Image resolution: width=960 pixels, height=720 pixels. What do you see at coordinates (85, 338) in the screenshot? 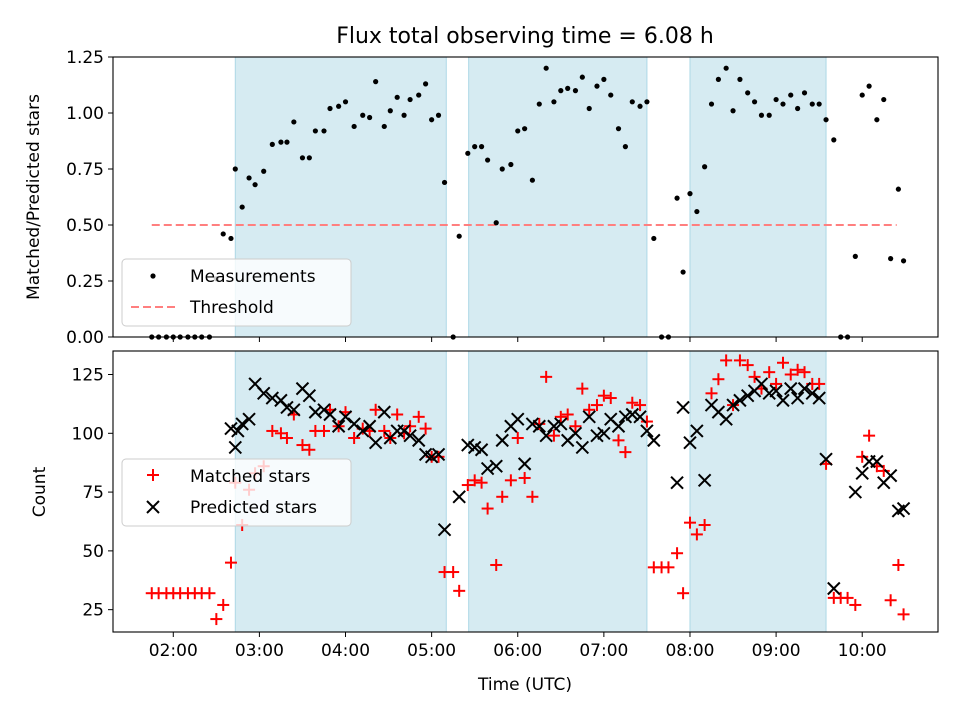
I see `ratio-y-tick-label: 0.00` at bounding box center [85, 338].